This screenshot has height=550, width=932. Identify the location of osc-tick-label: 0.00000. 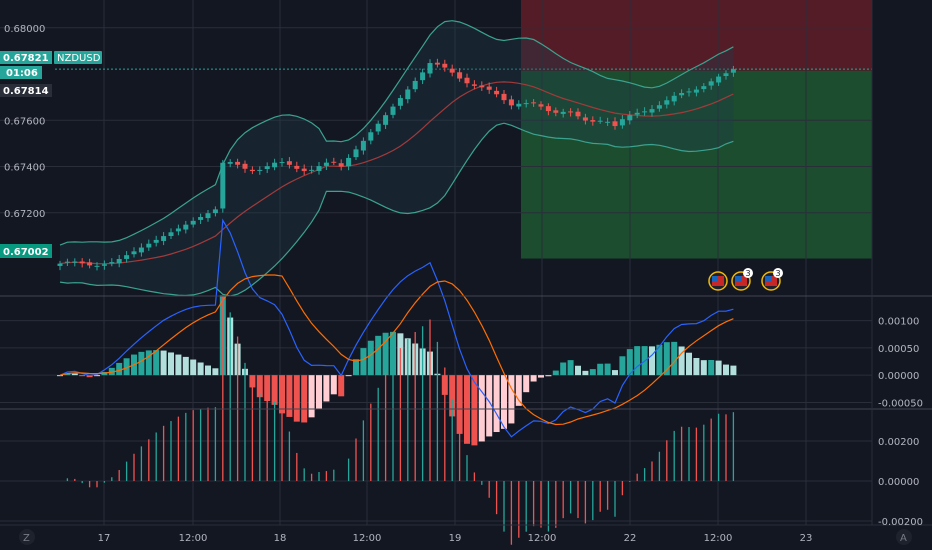
(898, 482).